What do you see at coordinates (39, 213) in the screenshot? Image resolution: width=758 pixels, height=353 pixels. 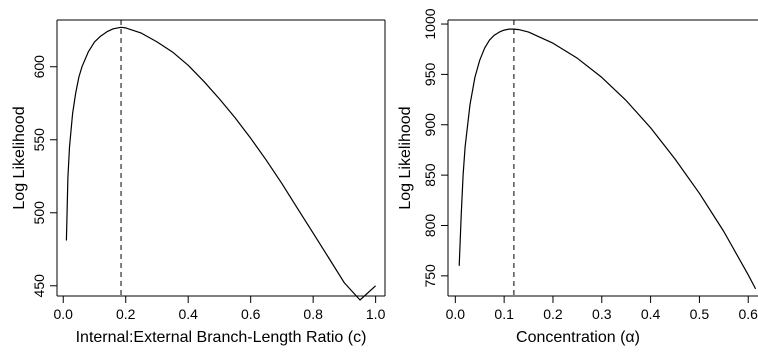 I see `y-tick-label: 500` at bounding box center [39, 213].